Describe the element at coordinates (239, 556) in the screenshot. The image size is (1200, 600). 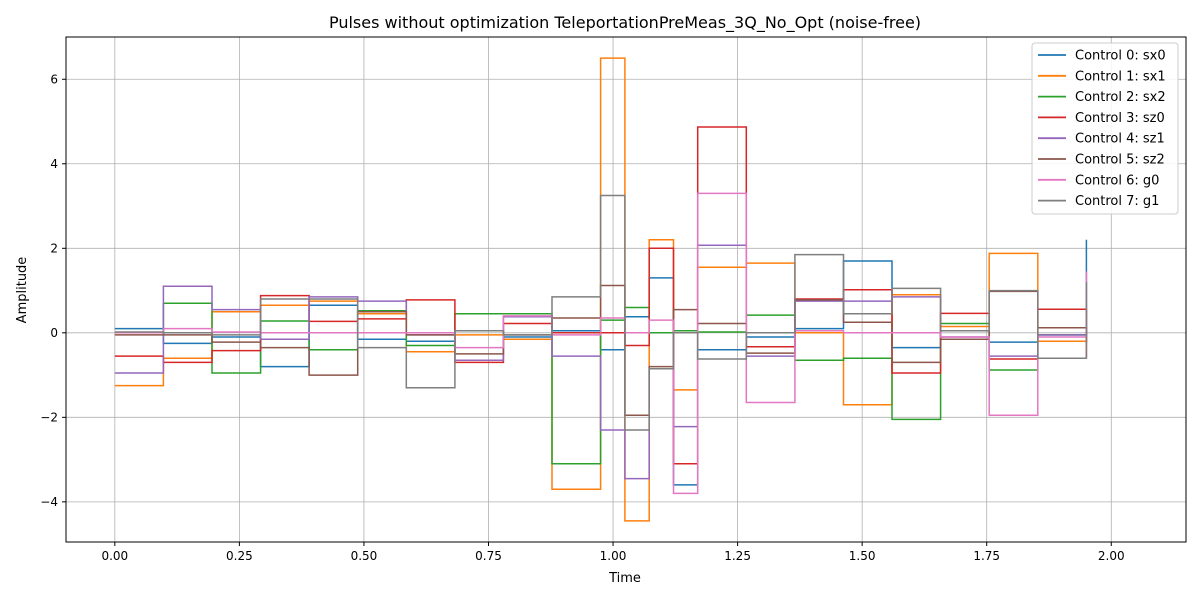
I see `x-tick-label: 0.25` at that location.